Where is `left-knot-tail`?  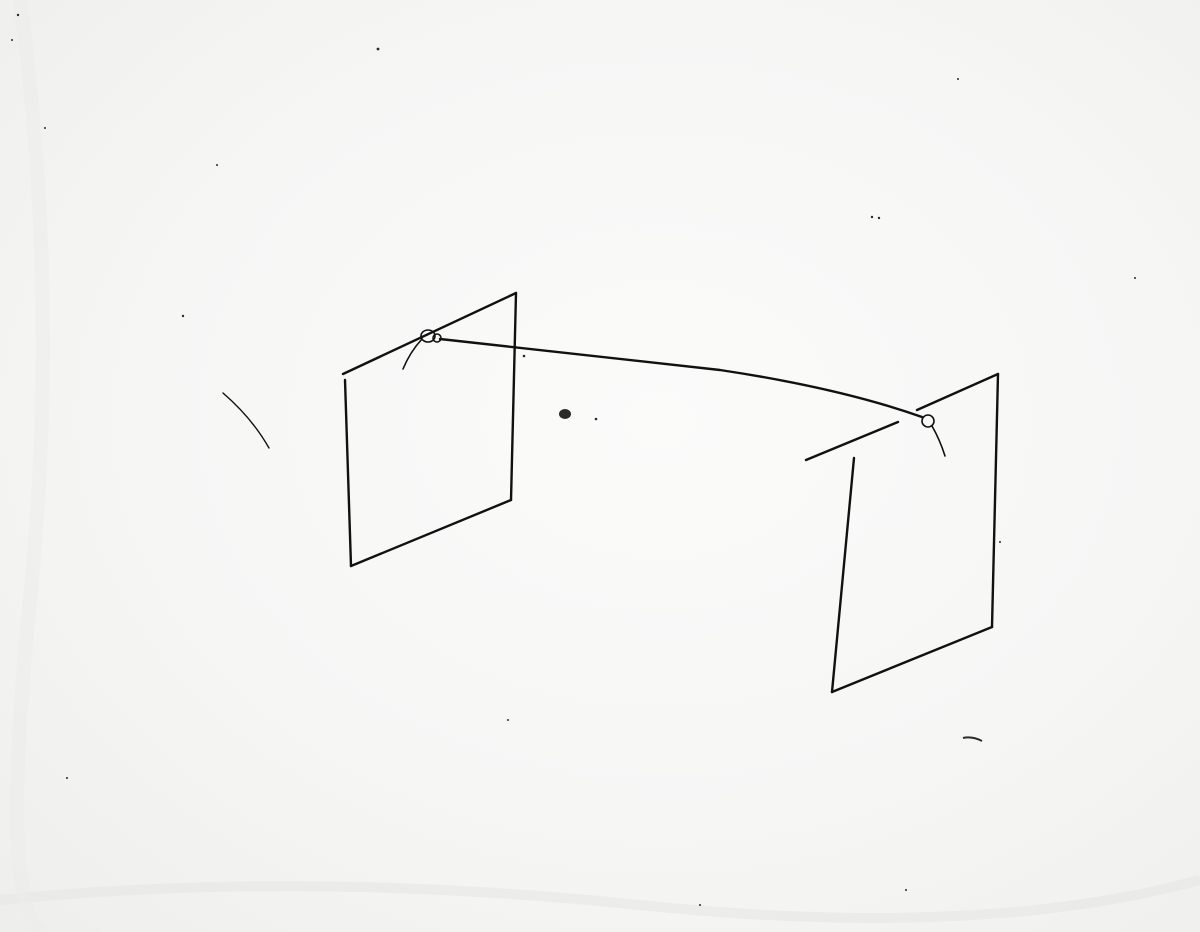 left-knot-tail is located at coordinates (412, 354).